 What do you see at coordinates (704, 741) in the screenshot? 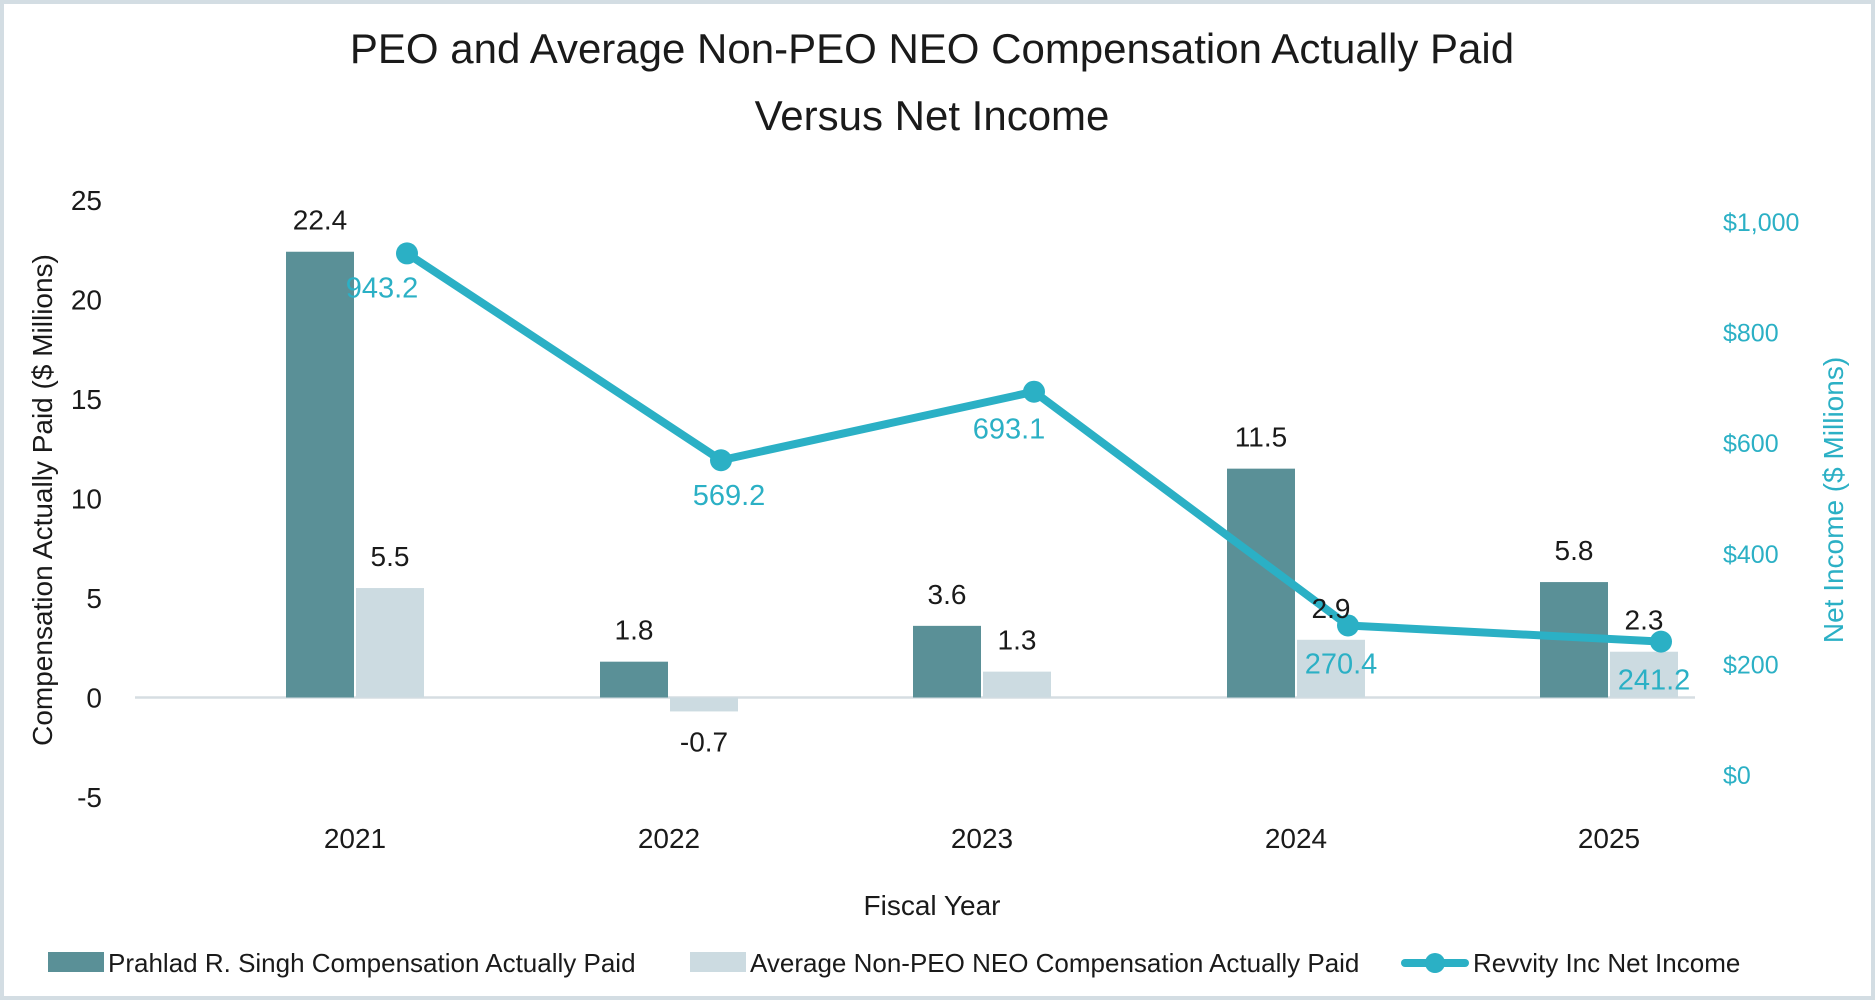
I see `bar-data-label: -0.7` at bounding box center [704, 741].